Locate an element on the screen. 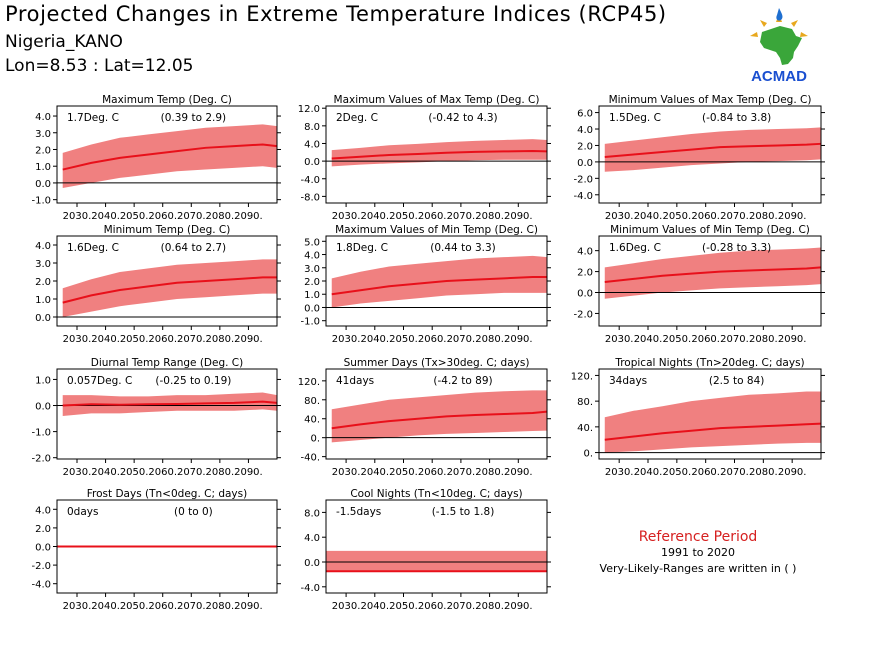  chart-title: Diurnal Temp Range (Deg. C) is located at coordinates (167, 363).